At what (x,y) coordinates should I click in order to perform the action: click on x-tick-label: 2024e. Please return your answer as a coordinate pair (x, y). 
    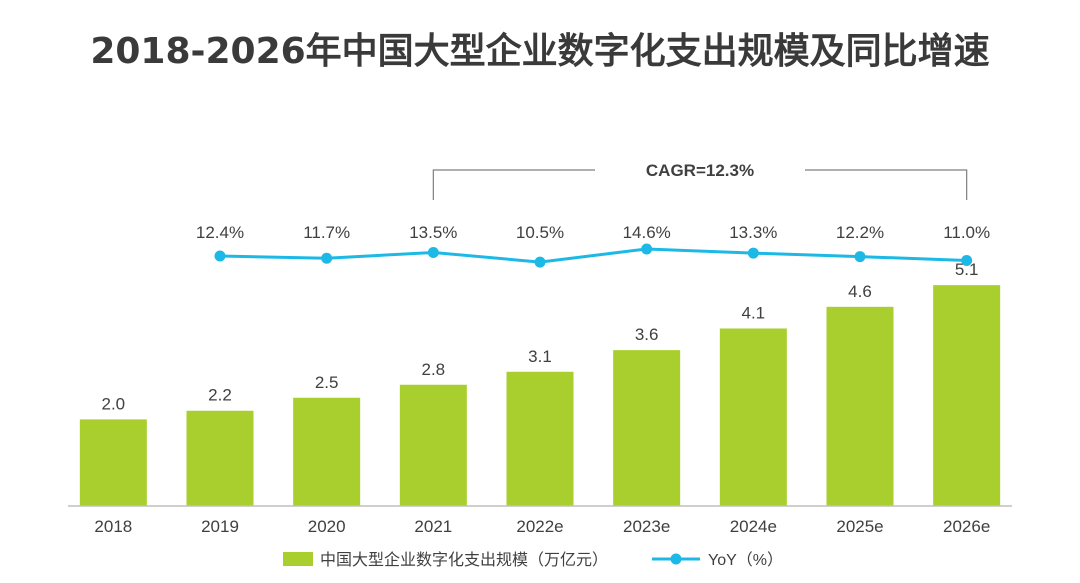
    Looking at the image, I should click on (753, 526).